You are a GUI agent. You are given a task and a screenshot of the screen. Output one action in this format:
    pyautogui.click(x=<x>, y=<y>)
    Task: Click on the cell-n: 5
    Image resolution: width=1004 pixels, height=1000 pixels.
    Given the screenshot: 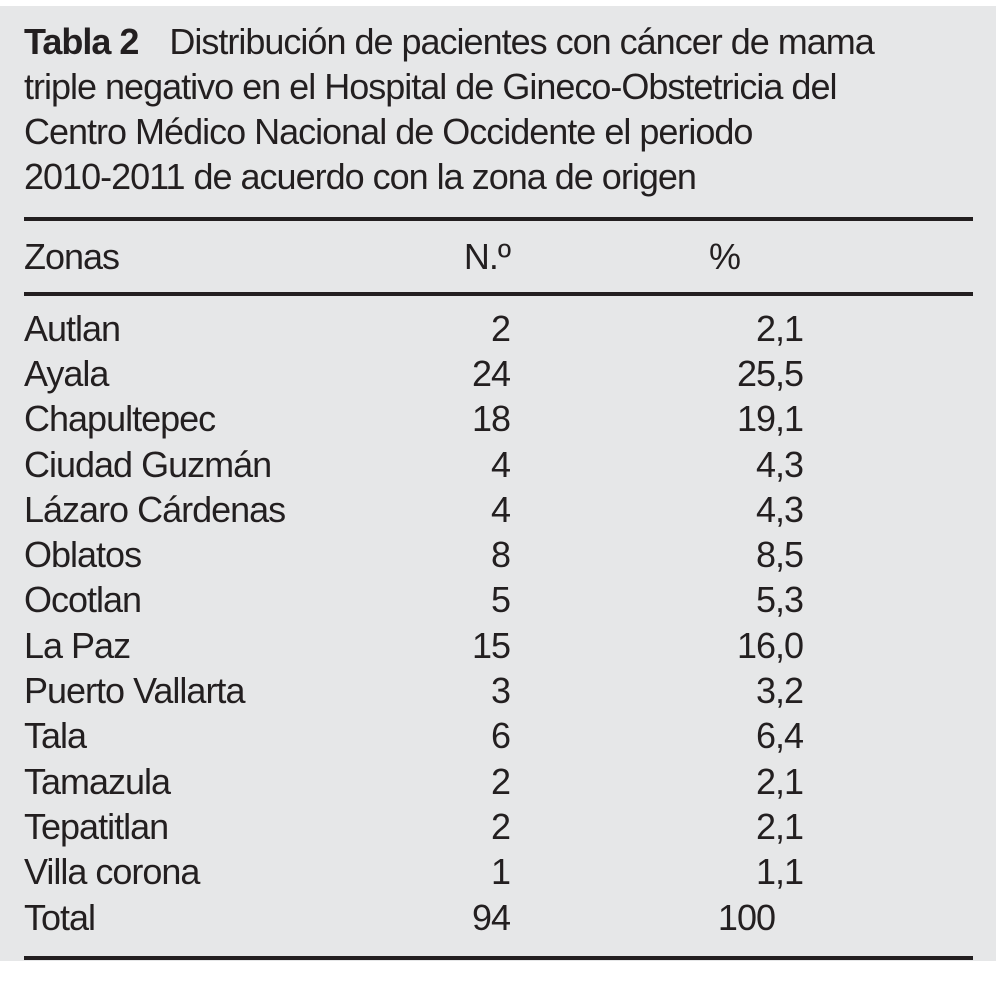 What is the action you would take?
    pyautogui.click(x=500, y=600)
    